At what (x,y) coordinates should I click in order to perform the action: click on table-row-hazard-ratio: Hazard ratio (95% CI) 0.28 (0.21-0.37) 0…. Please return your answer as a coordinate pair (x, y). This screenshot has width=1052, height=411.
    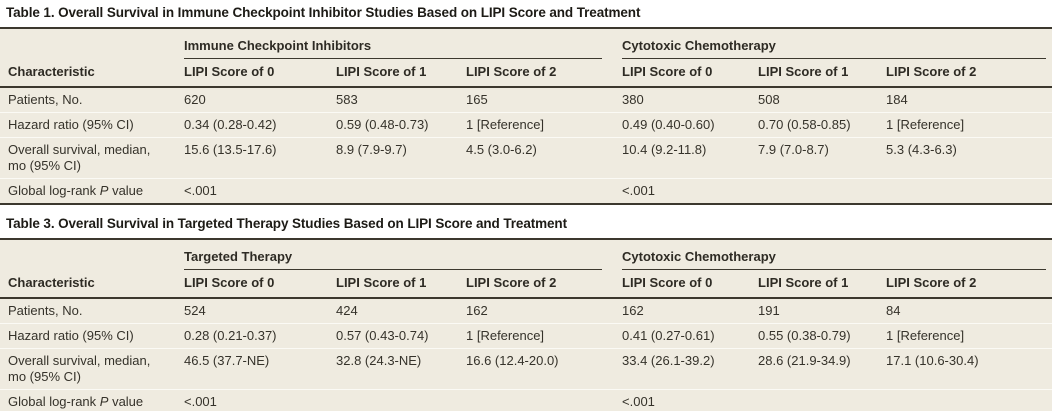
    Looking at the image, I should click on (526, 336).